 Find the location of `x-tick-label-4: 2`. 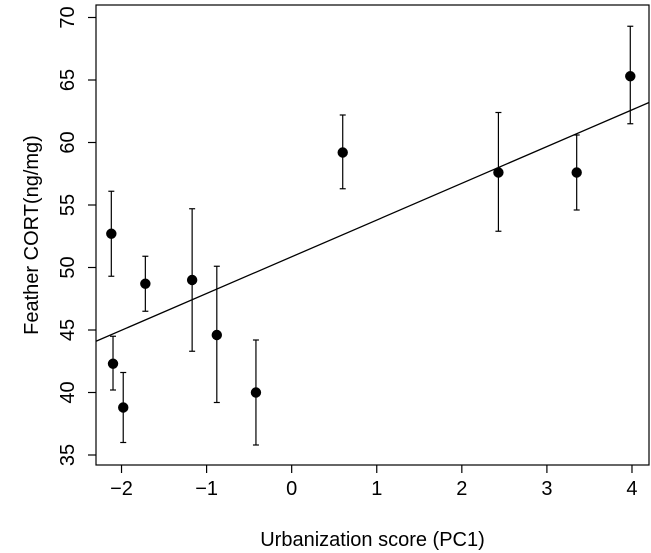

x-tick-label-4: 2 is located at coordinates (461, 489).